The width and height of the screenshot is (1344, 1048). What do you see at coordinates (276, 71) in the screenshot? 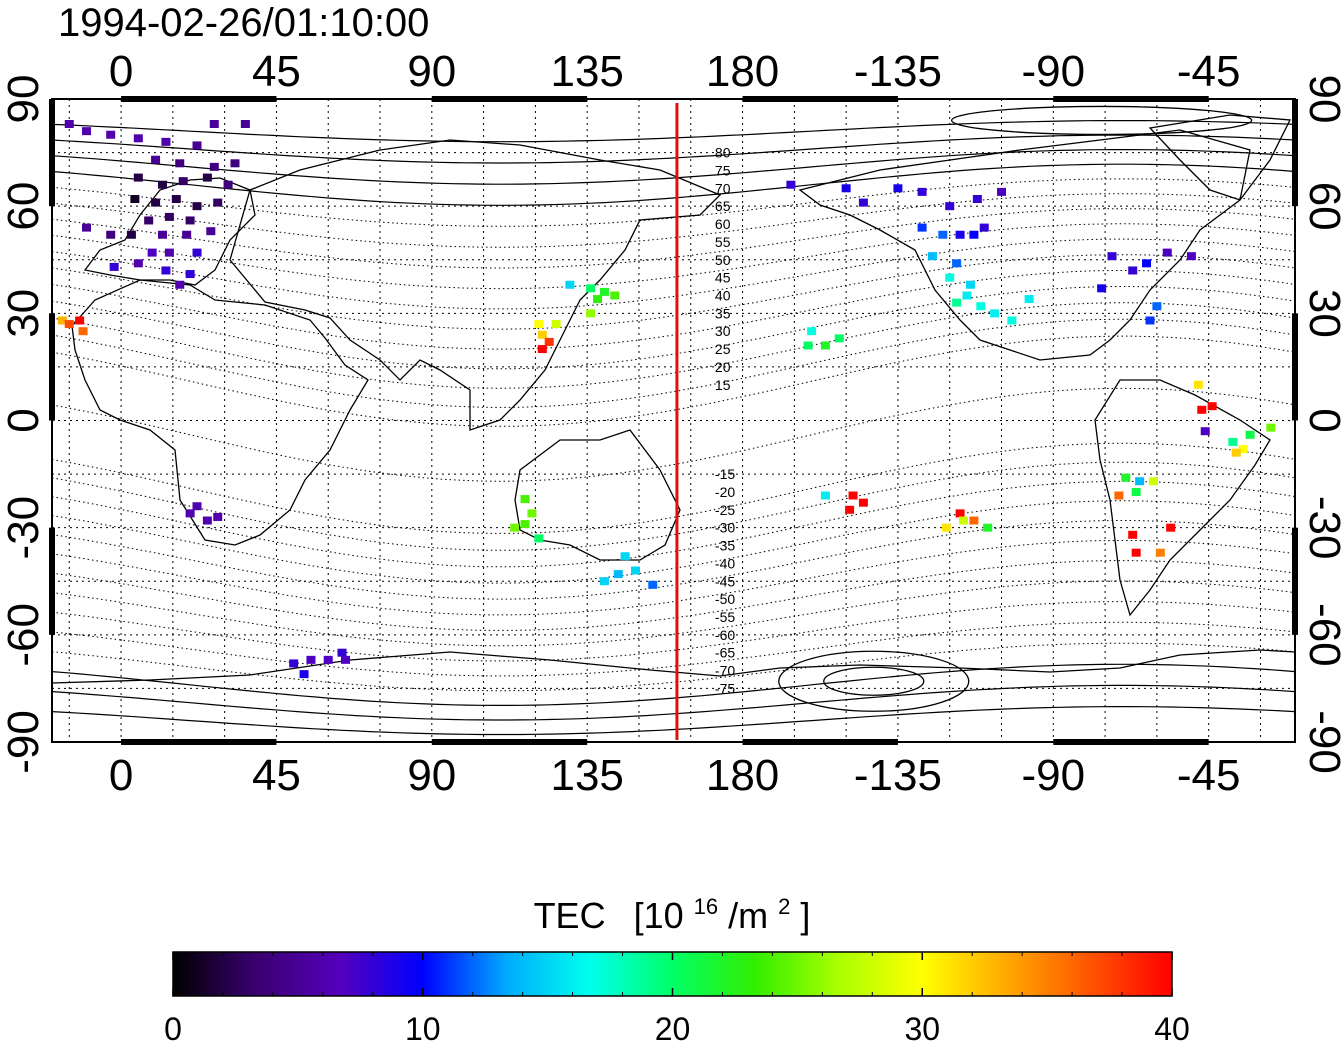
I see `lon-tick-label-top: 45` at bounding box center [276, 71].